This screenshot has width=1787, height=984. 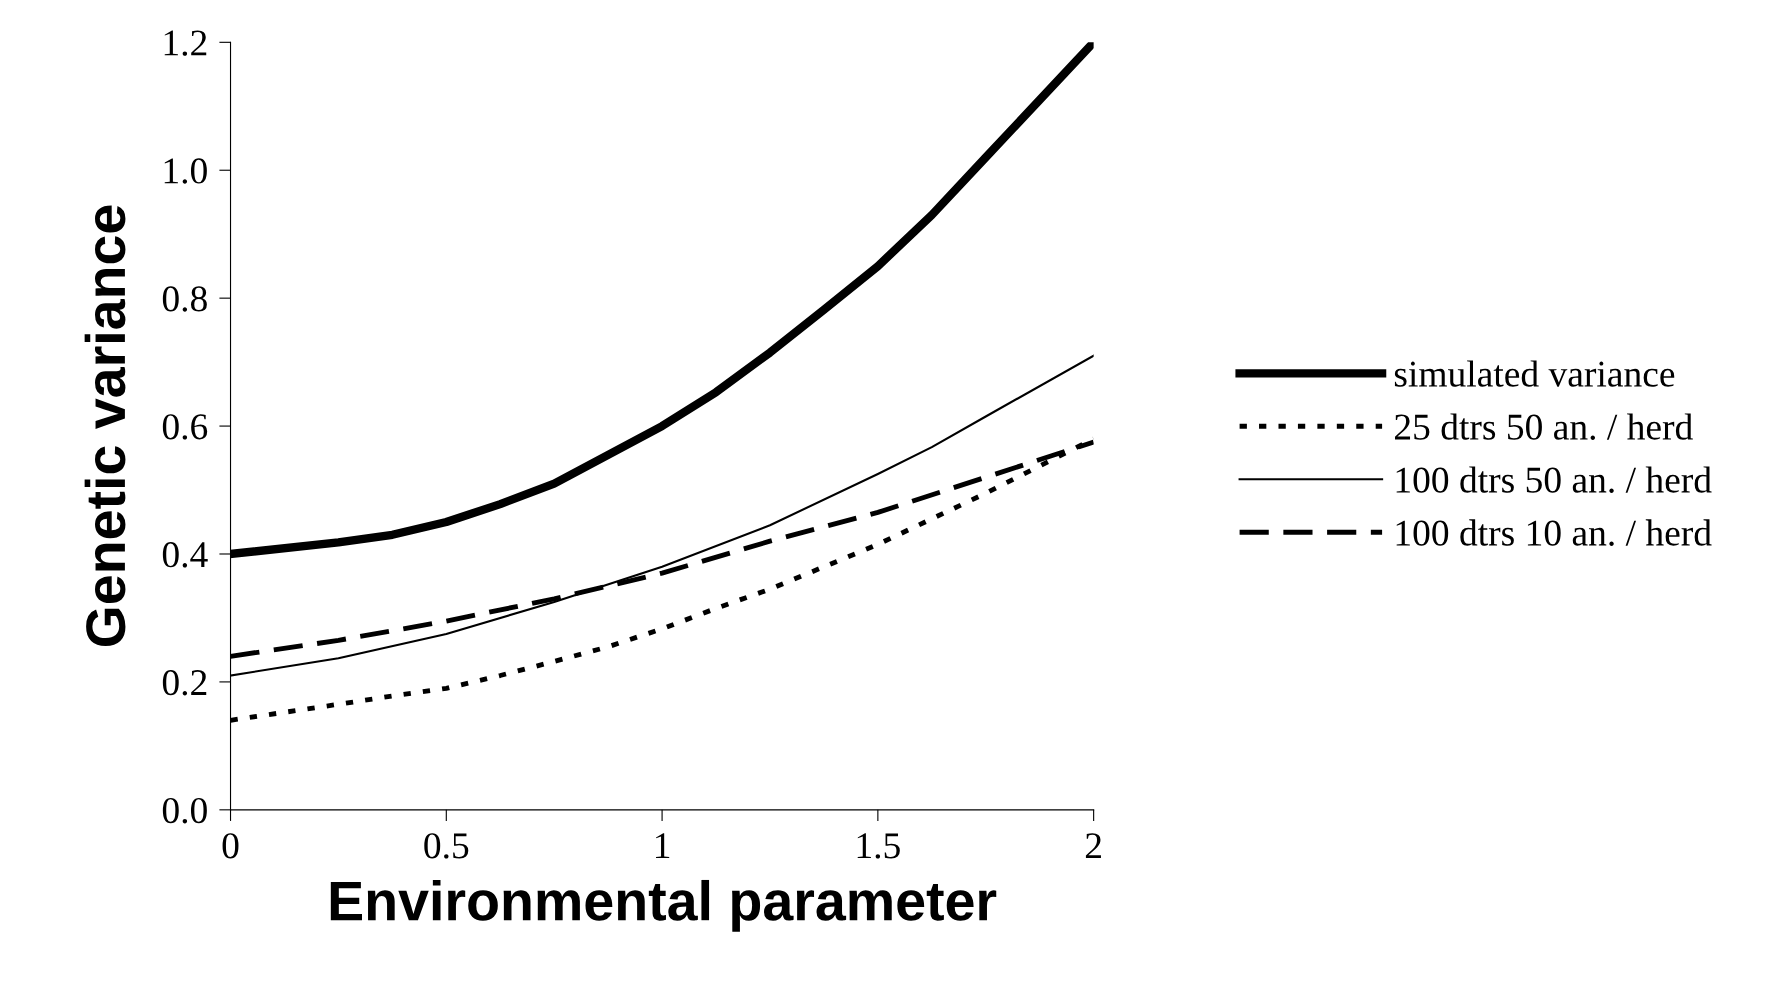 What do you see at coordinates (230, 846) in the screenshot?
I see `x-tick-label: 0` at bounding box center [230, 846].